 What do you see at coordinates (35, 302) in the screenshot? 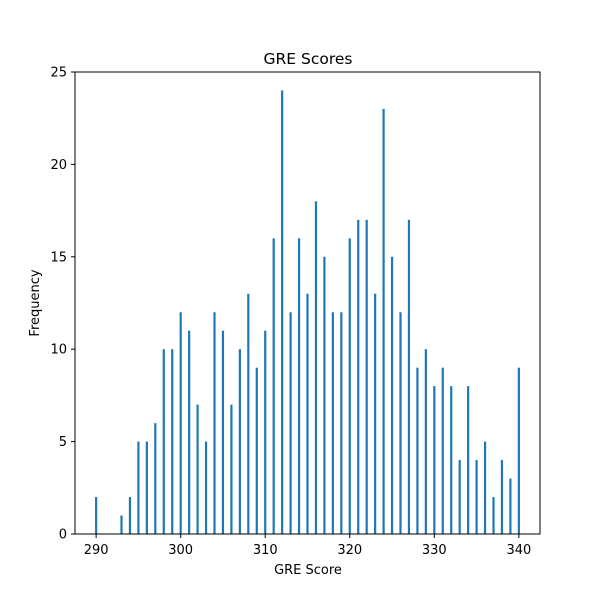
I see `y-axis-label: Frequency` at bounding box center [35, 302].